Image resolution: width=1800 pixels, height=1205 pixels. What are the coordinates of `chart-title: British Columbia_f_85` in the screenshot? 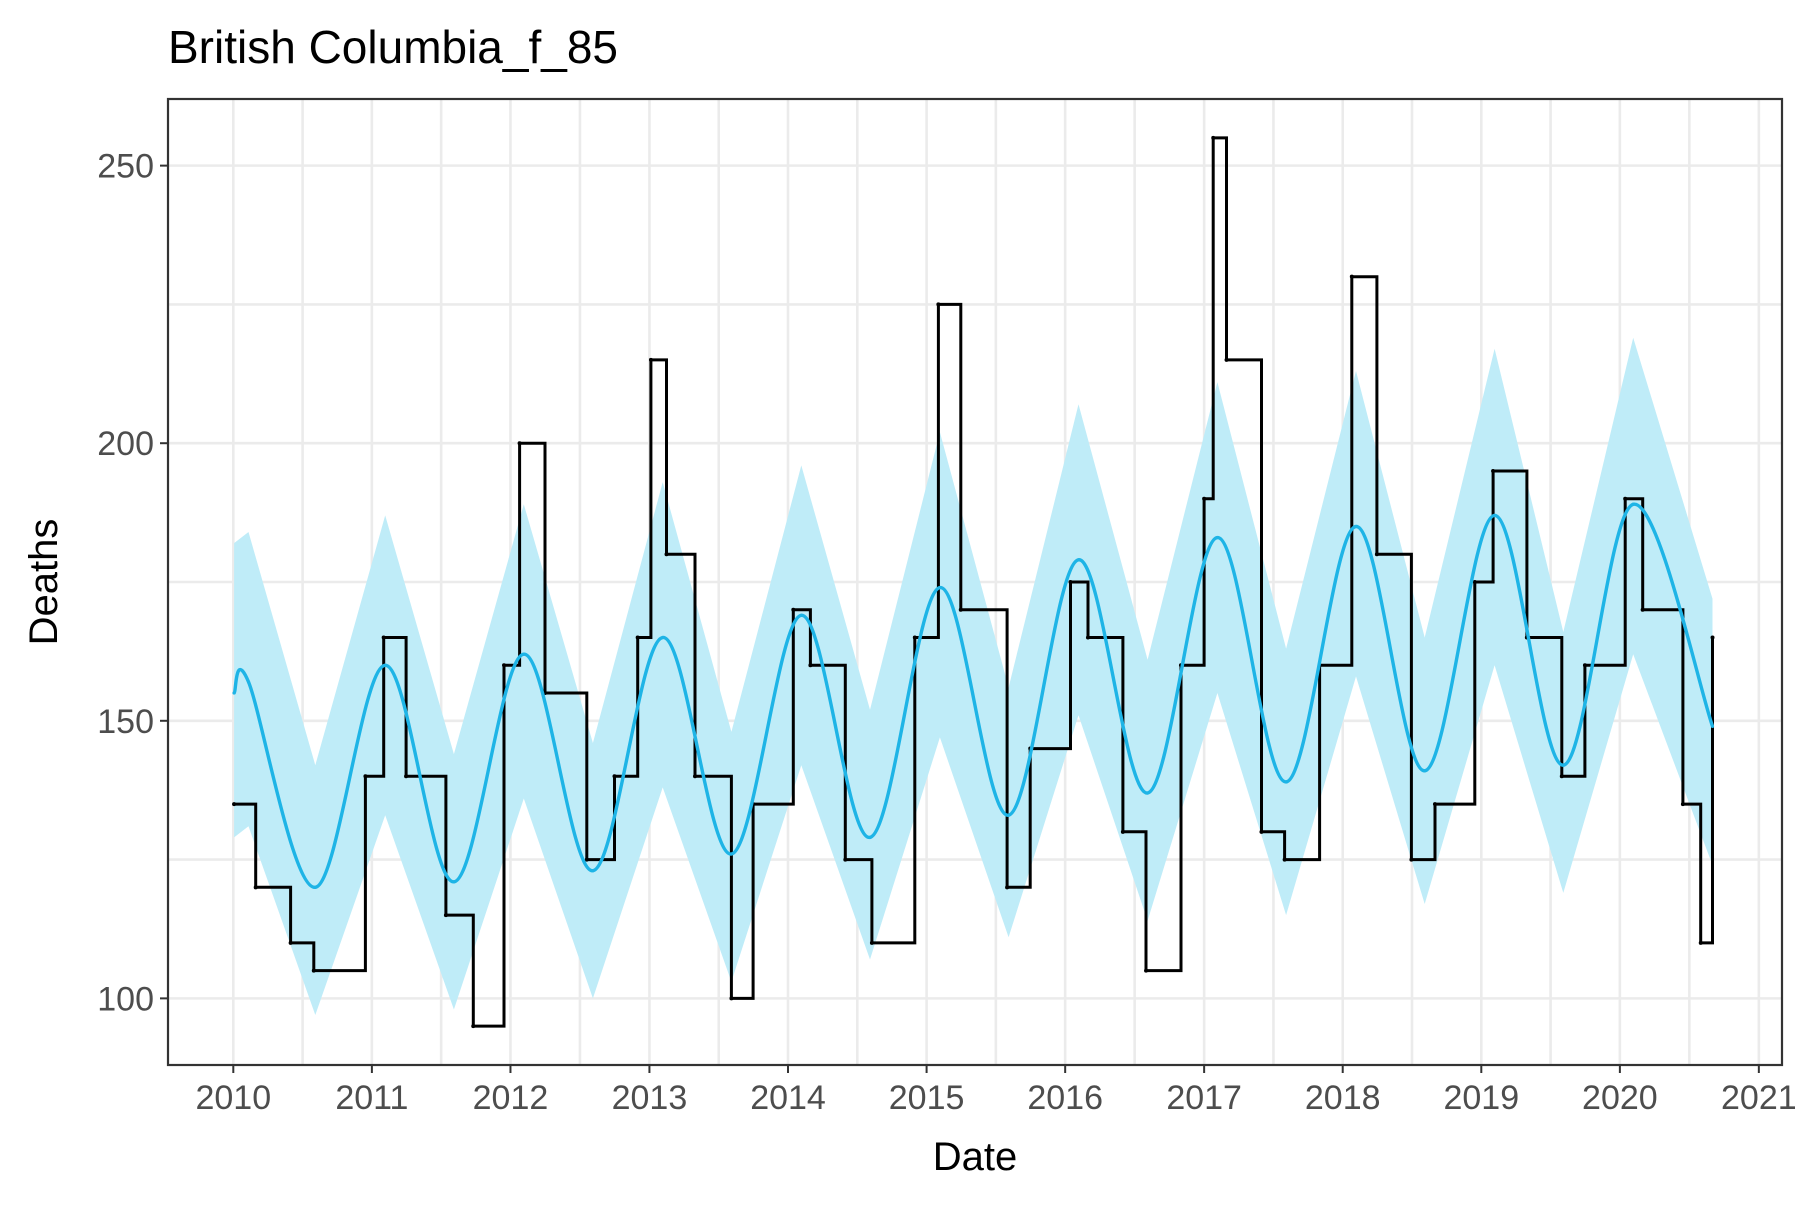 It's located at (393, 47).